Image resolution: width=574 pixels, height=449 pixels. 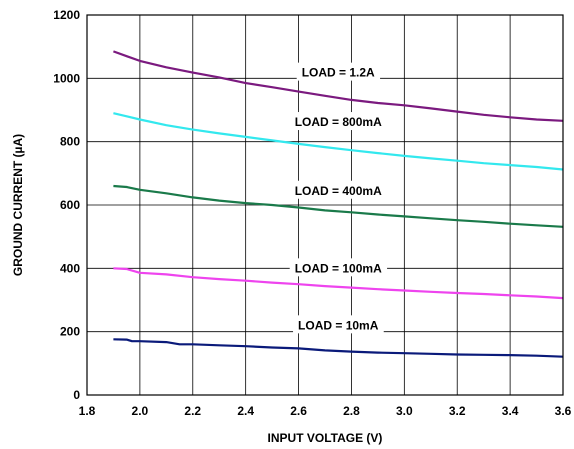 I want to click on x-tick-label: 1.8, so click(x=87, y=411).